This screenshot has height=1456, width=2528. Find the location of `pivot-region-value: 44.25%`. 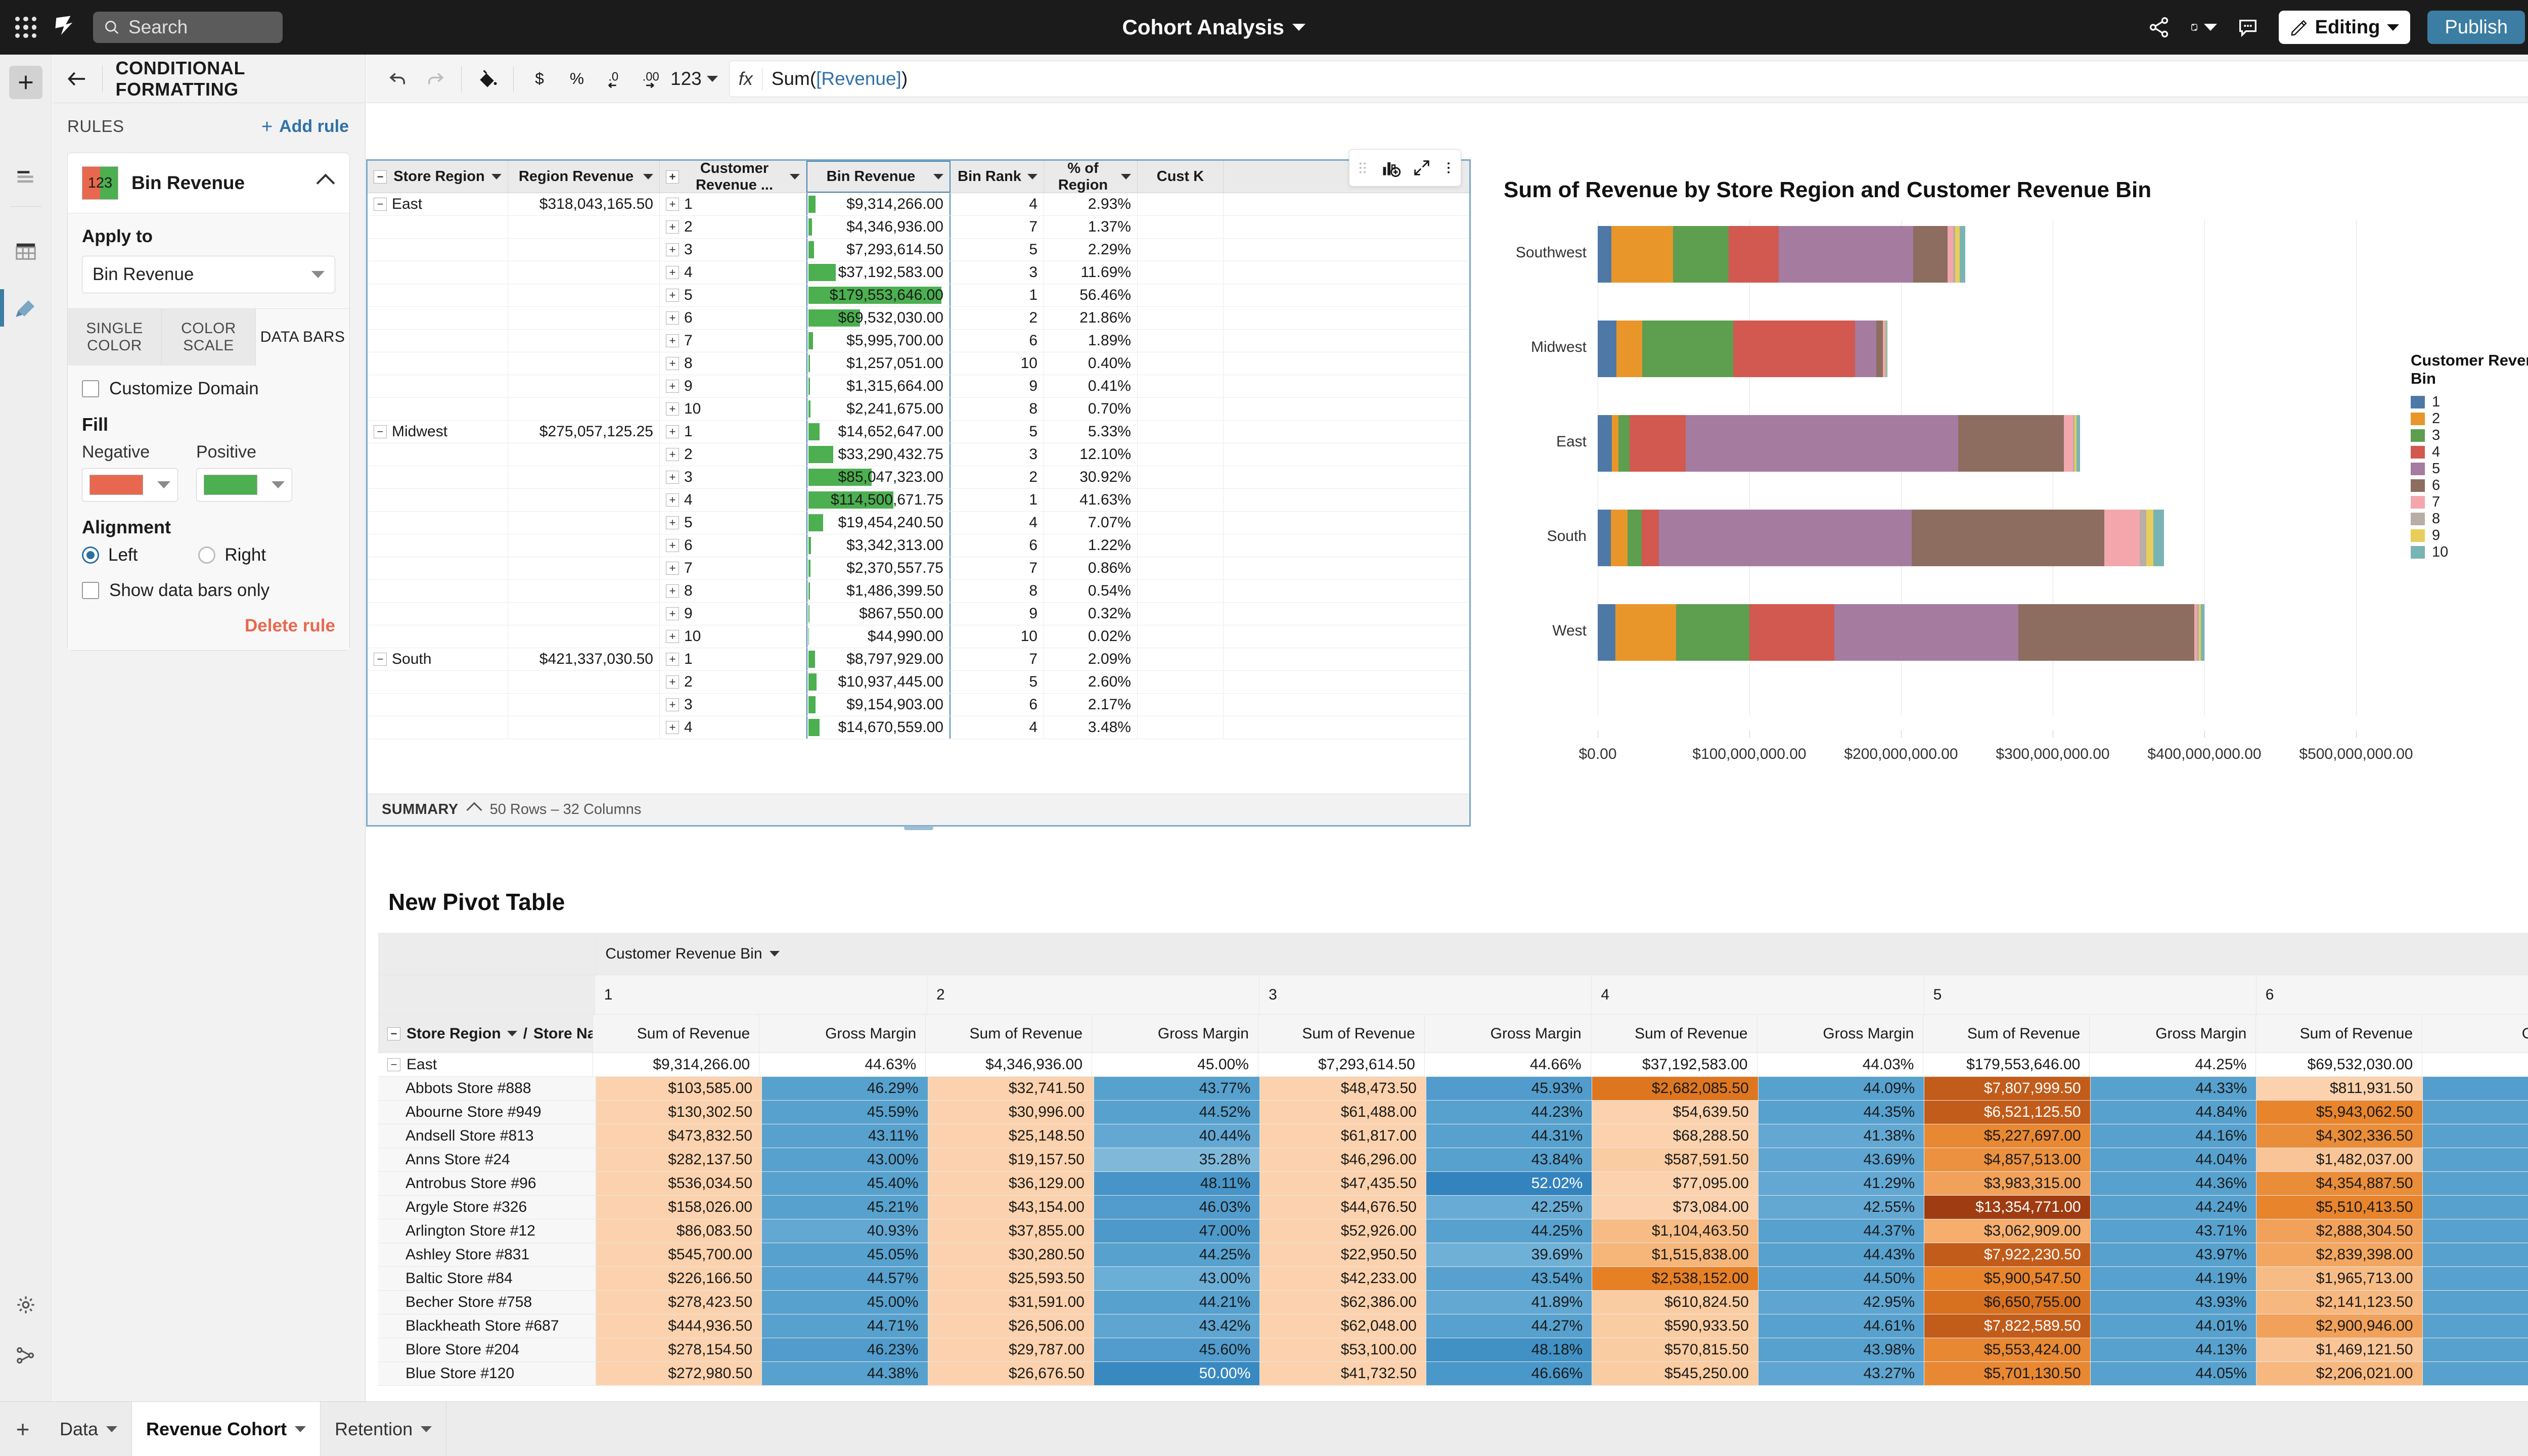

pivot-region-value: 44.25% is located at coordinates (2173, 1065).